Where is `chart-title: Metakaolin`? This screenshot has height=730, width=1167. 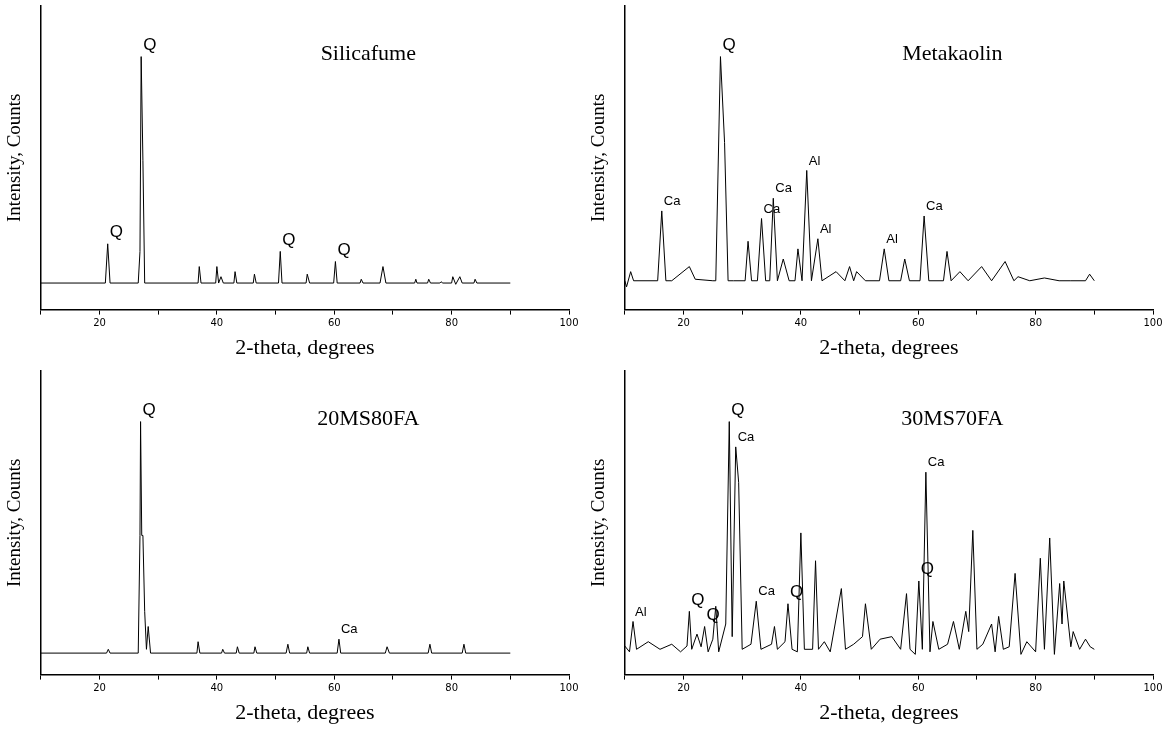
chart-title: Metakaolin is located at coordinates (952, 52).